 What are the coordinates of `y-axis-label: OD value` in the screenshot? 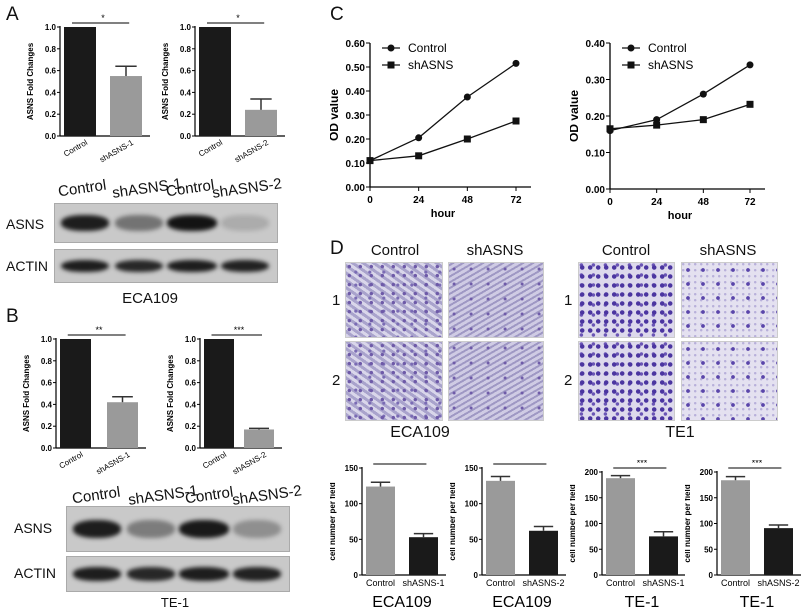 It's located at (575, 116).